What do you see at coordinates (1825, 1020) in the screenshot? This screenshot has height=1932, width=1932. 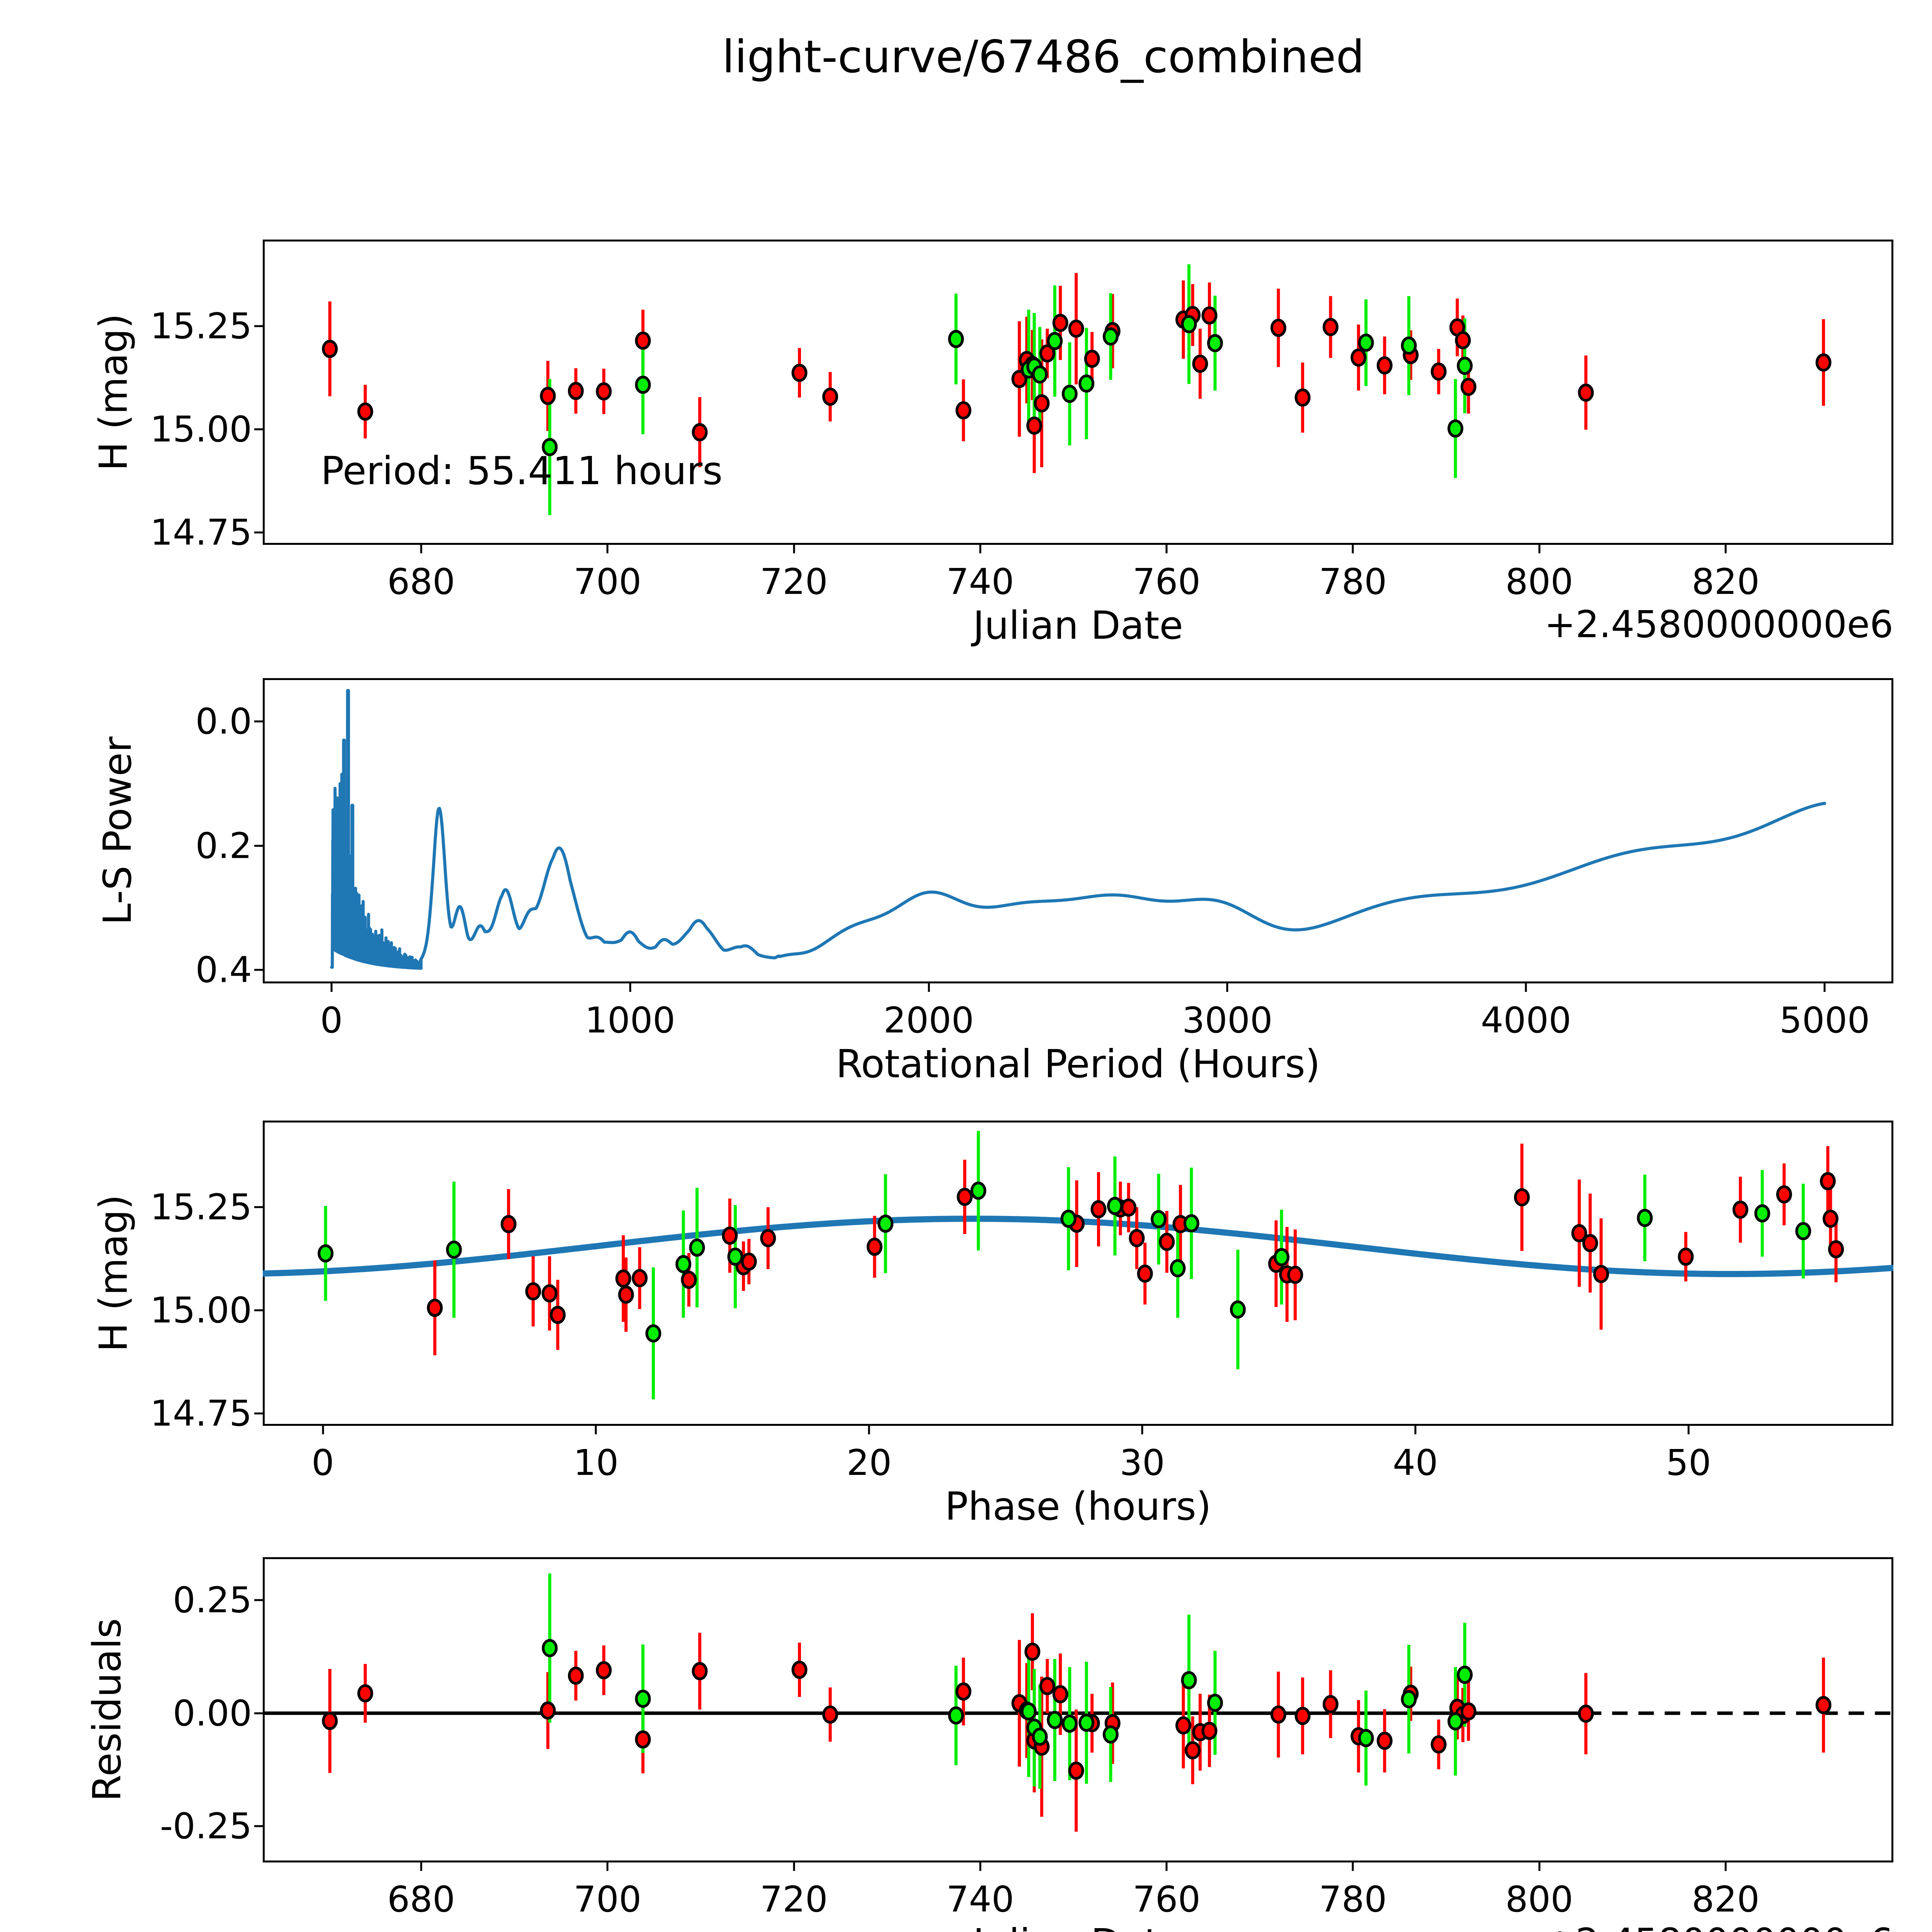 I see `xtick-label: 5000` at bounding box center [1825, 1020].